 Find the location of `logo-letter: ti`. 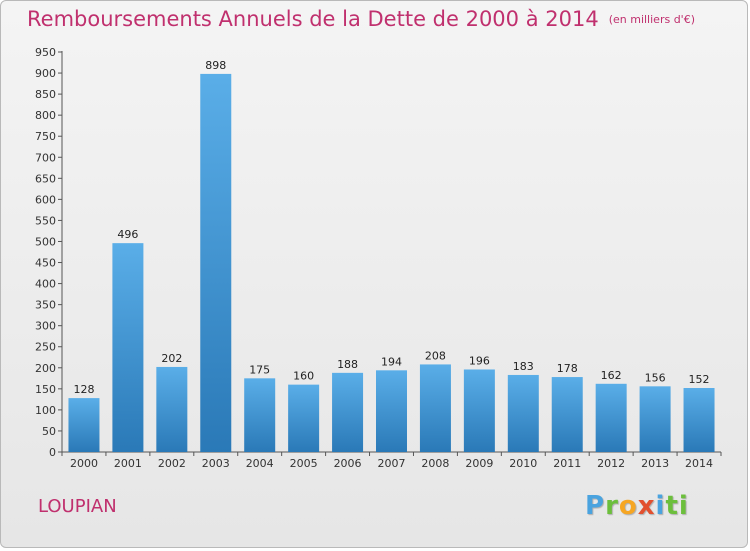

logo-letter: ti is located at coordinates (677, 506).